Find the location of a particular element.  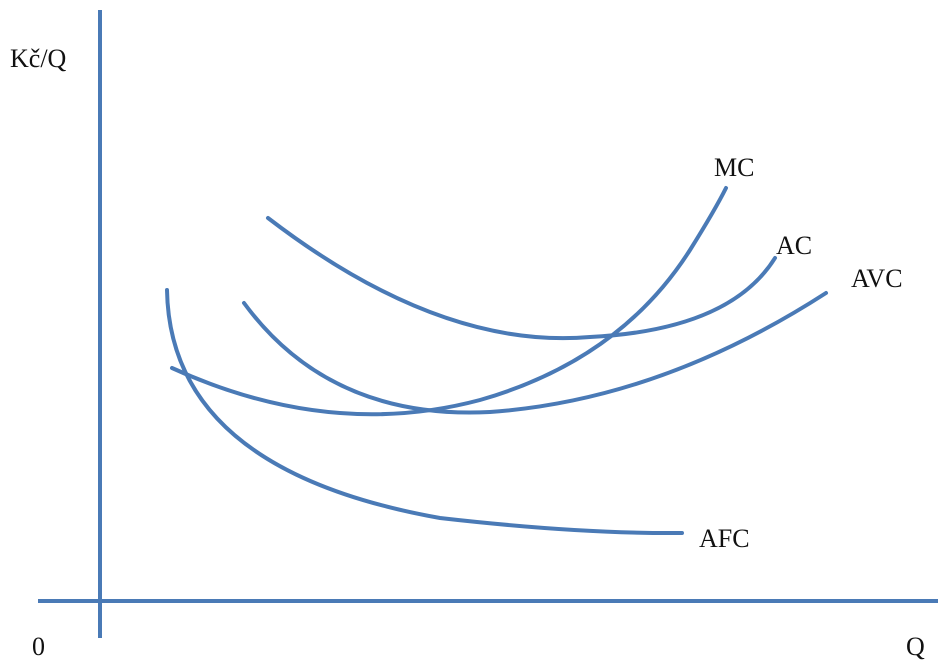

avc-curve is located at coordinates (535, 353).